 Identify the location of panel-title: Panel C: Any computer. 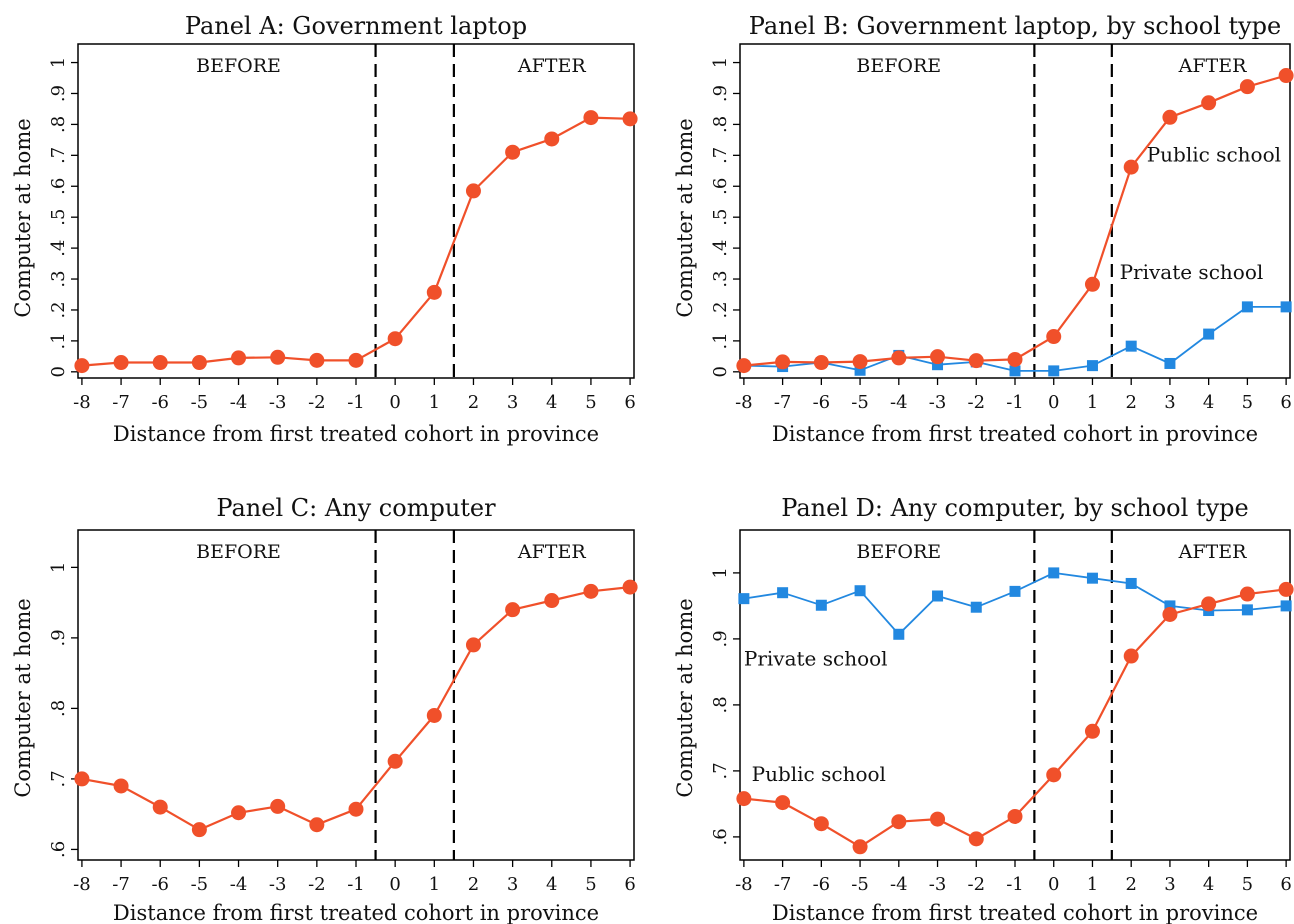
(356, 508).